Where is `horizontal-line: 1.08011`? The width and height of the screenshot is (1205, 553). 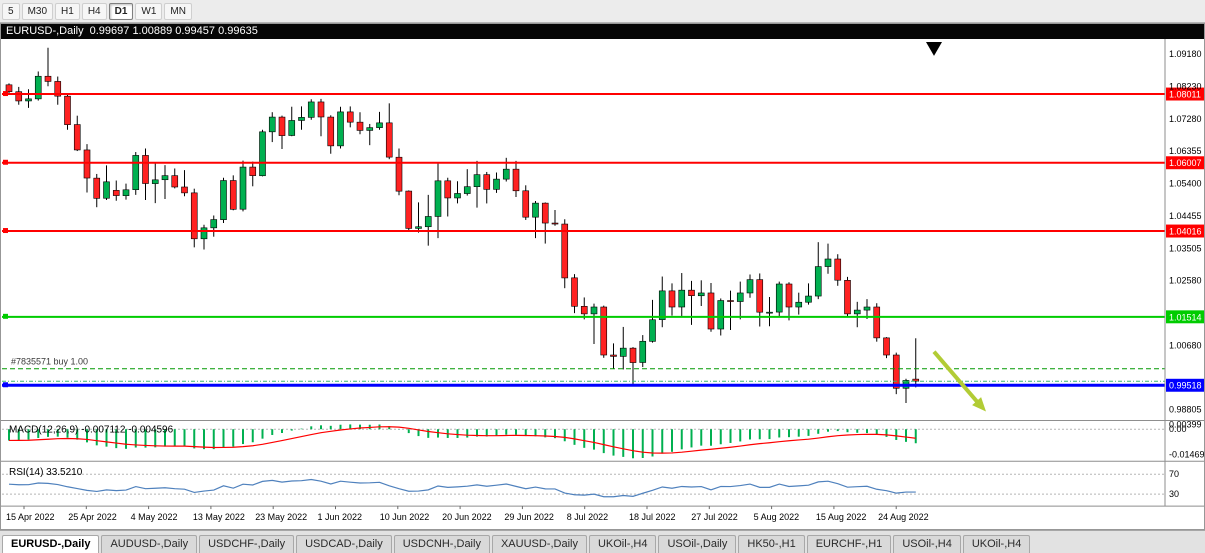
horizontal-line: 1.08011 is located at coordinates (603, 94).